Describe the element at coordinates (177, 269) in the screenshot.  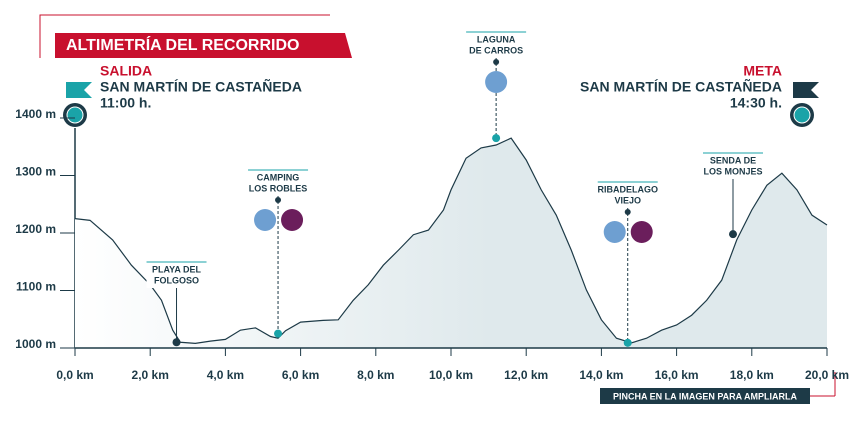
I see `annotation-label: PLAYA DEL` at that location.